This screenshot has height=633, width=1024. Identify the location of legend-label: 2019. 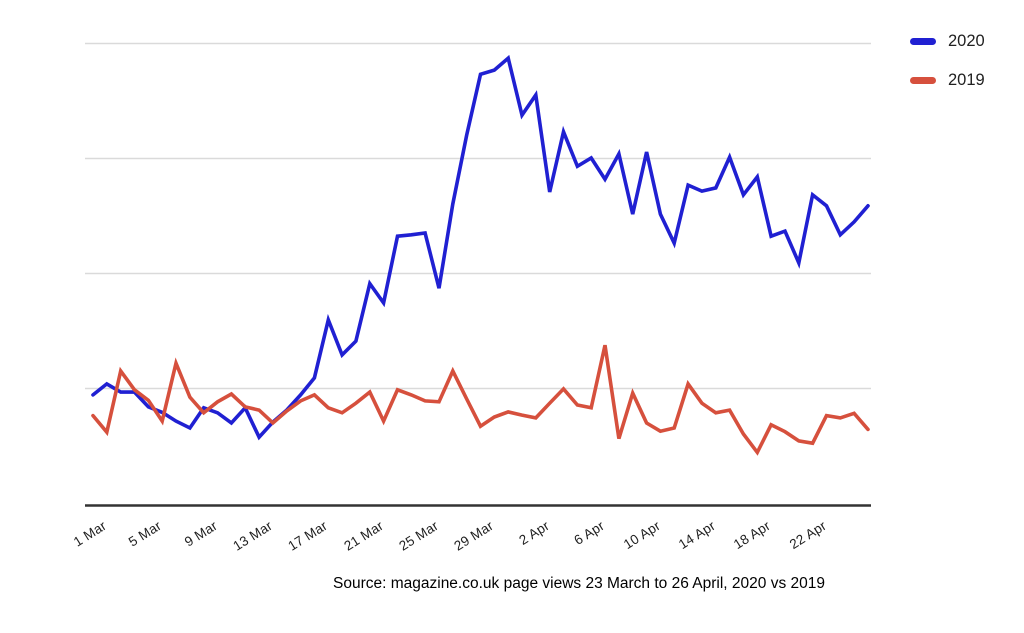
(966, 80).